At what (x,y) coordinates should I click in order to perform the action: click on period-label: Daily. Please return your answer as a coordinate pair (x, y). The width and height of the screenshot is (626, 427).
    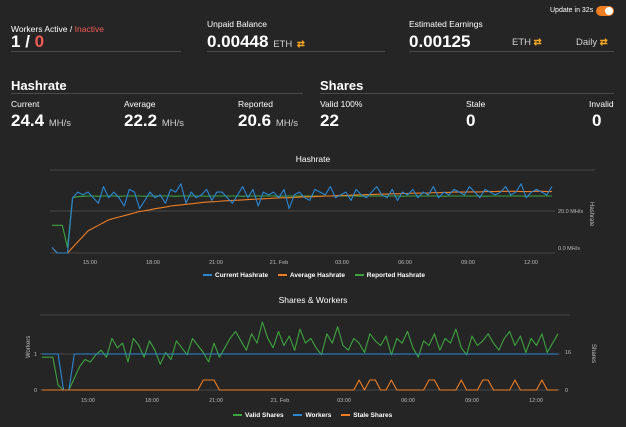
    Looking at the image, I should click on (587, 42).